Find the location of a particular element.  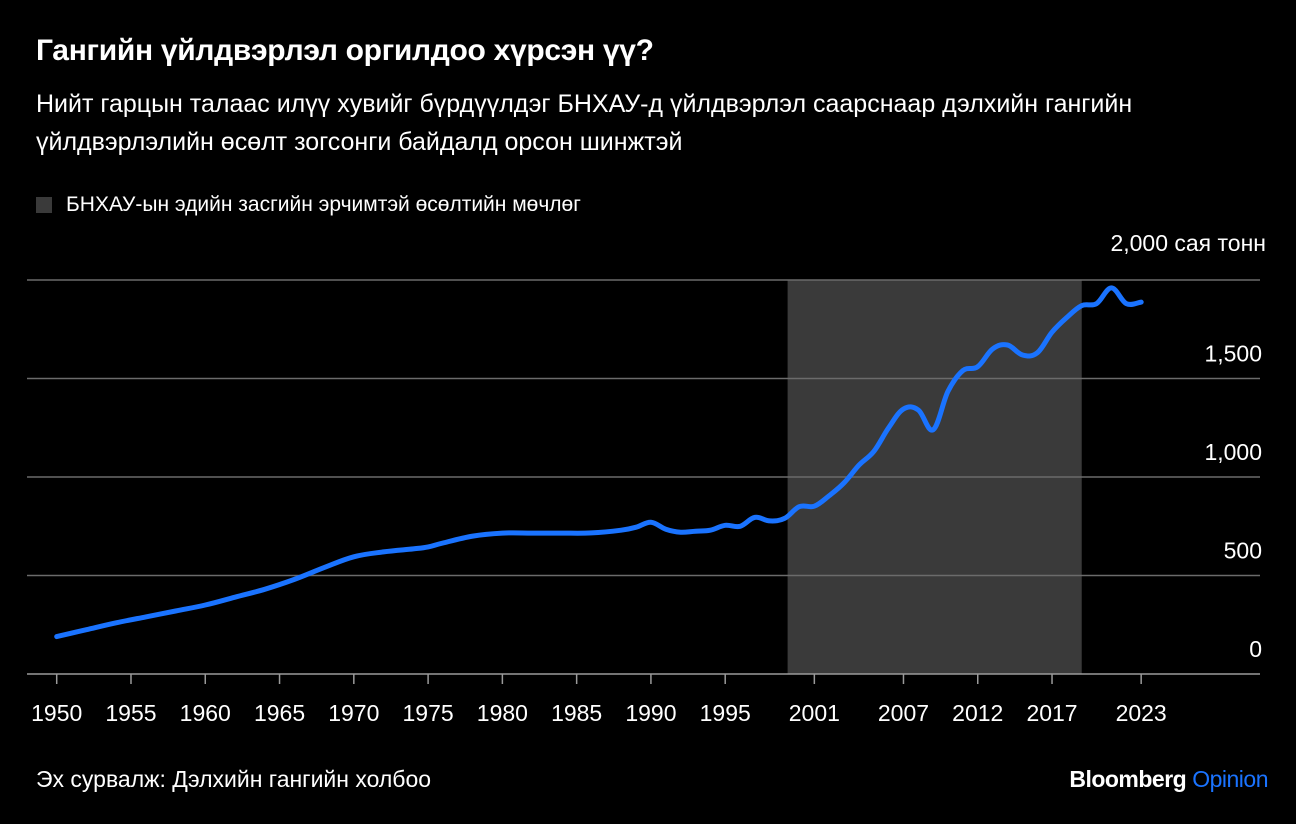

legend-swatch is located at coordinates (44, 205).